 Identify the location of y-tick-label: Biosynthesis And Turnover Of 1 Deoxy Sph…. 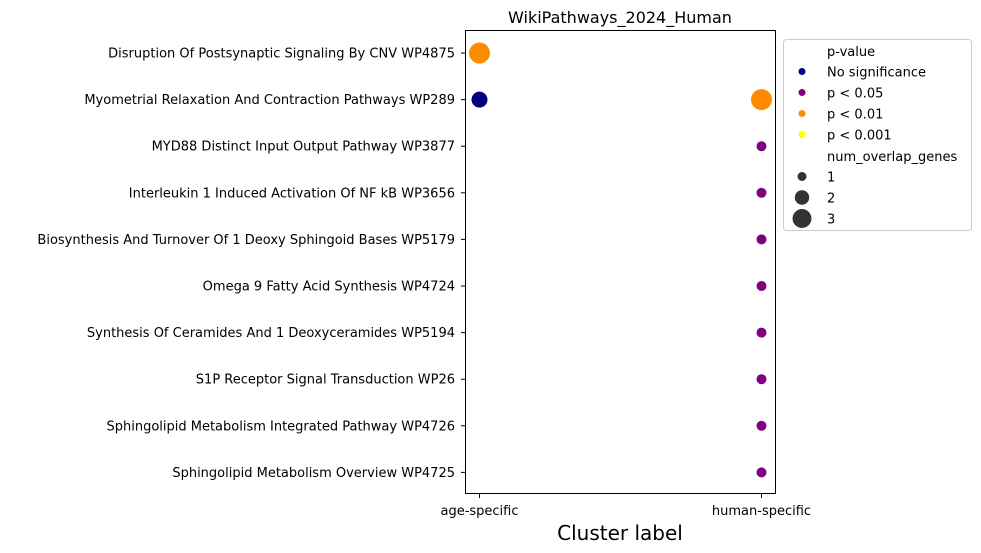
(246, 240).